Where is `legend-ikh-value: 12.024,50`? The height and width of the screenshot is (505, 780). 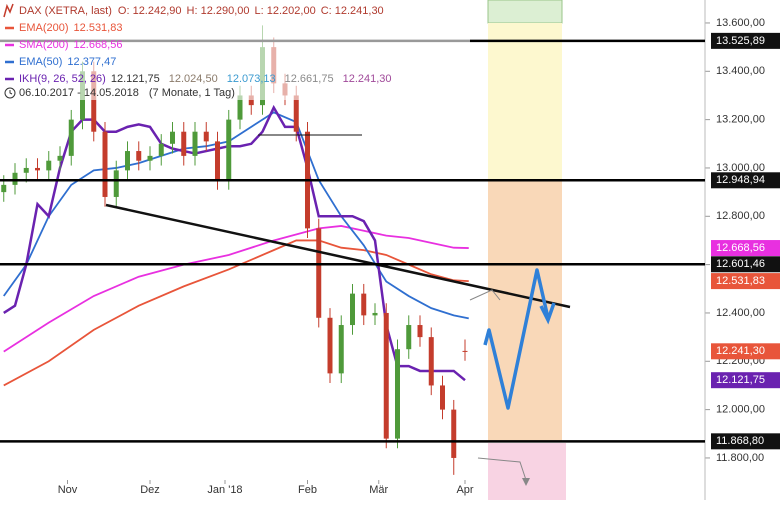
legend-ikh-value: 12.024,50 is located at coordinates (193, 79).